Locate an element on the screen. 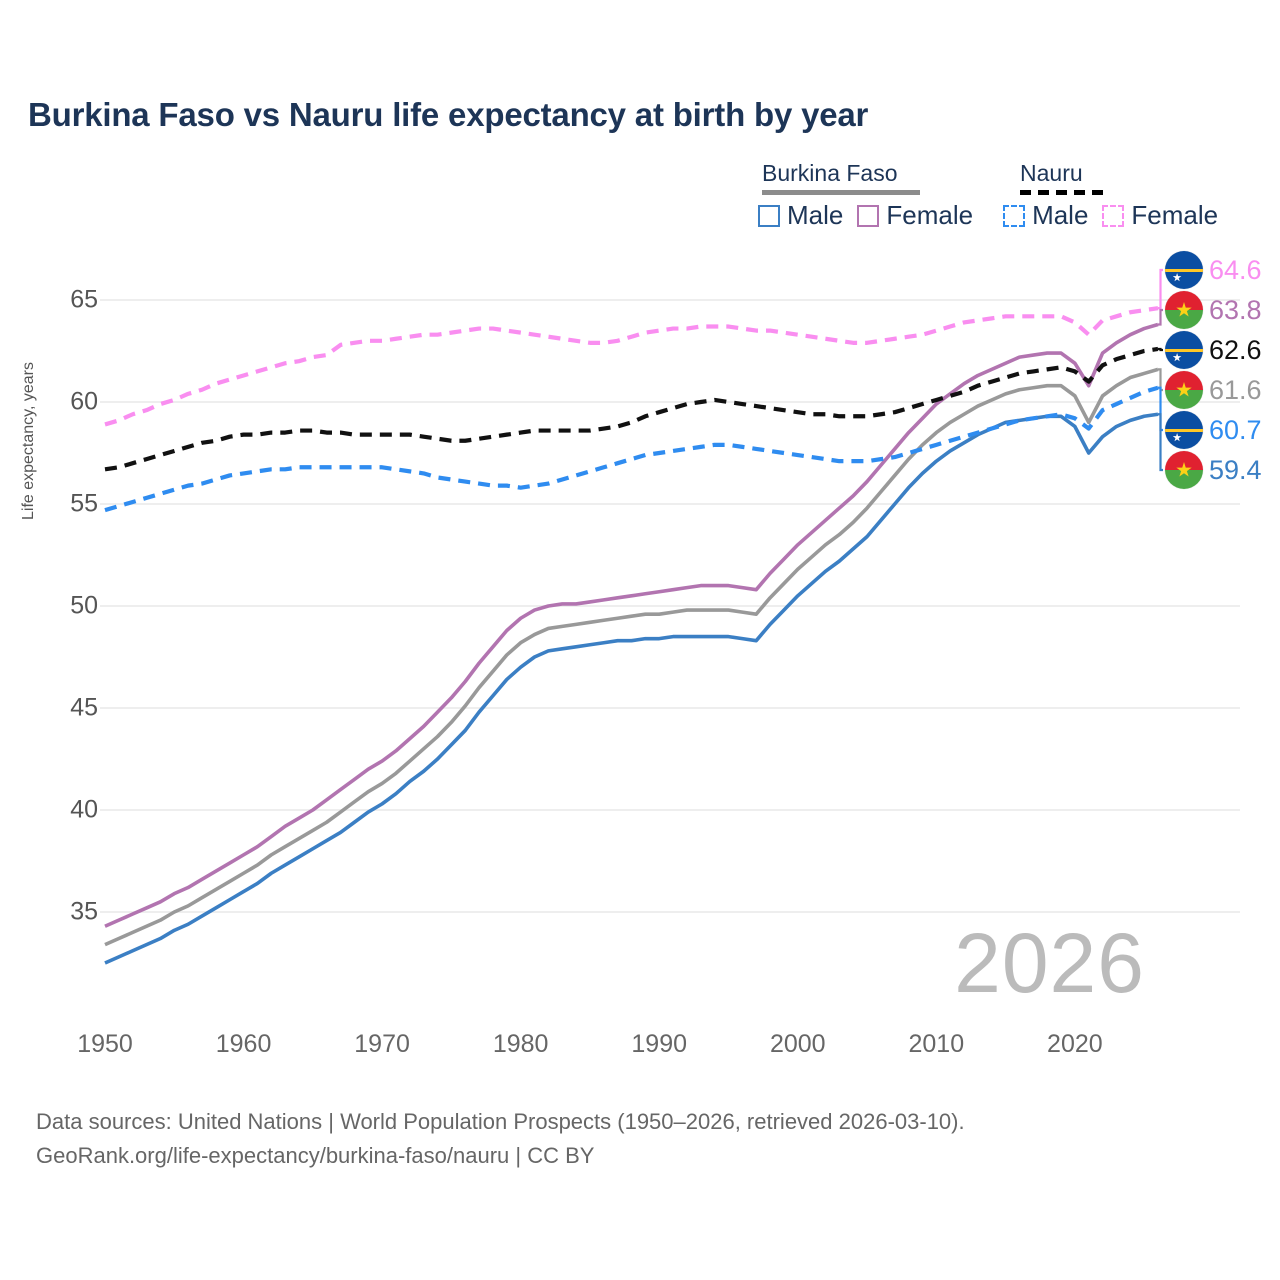  x-axis-tick-label: 2010 is located at coordinates (936, 1044).